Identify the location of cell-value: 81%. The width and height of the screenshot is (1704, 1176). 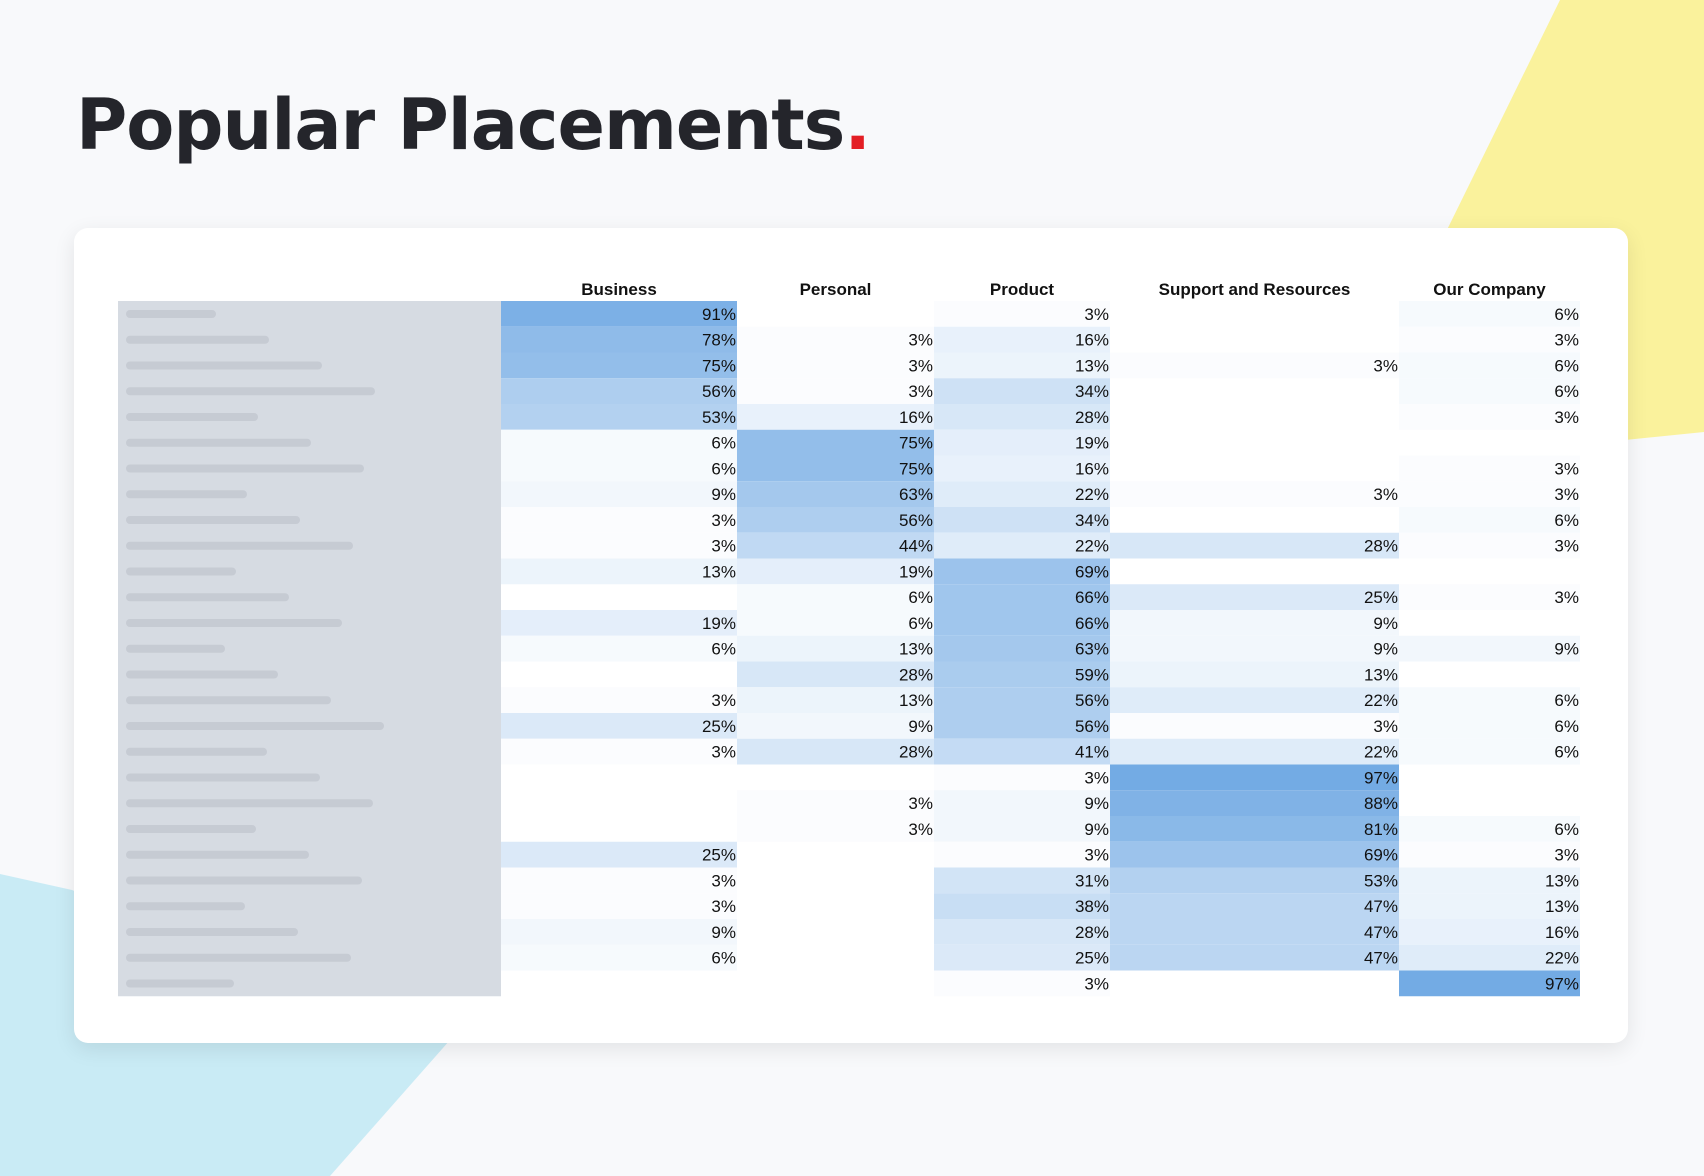
(1381, 829).